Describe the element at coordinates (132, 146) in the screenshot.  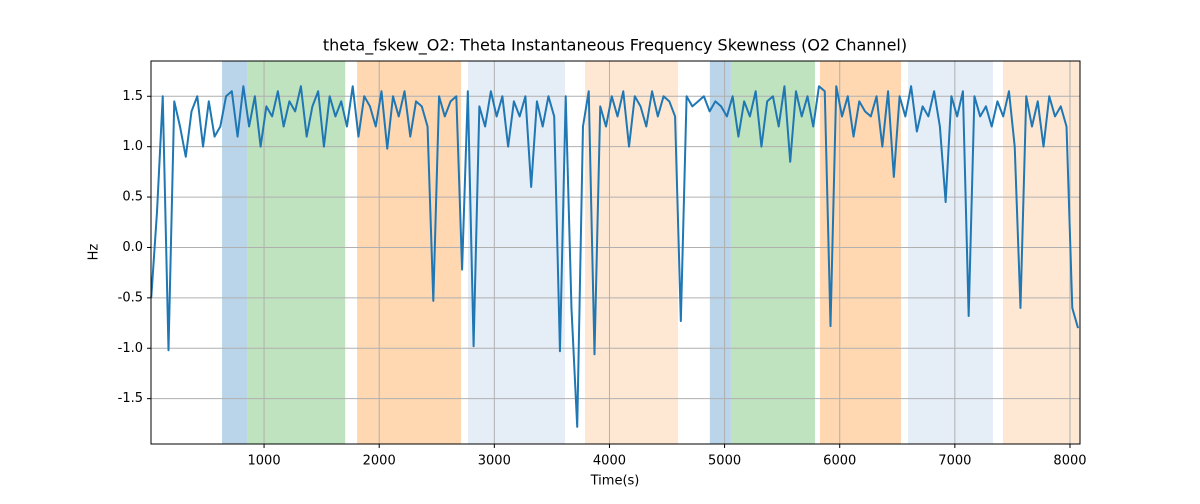
I see `y-tick-label: 1.0` at that location.